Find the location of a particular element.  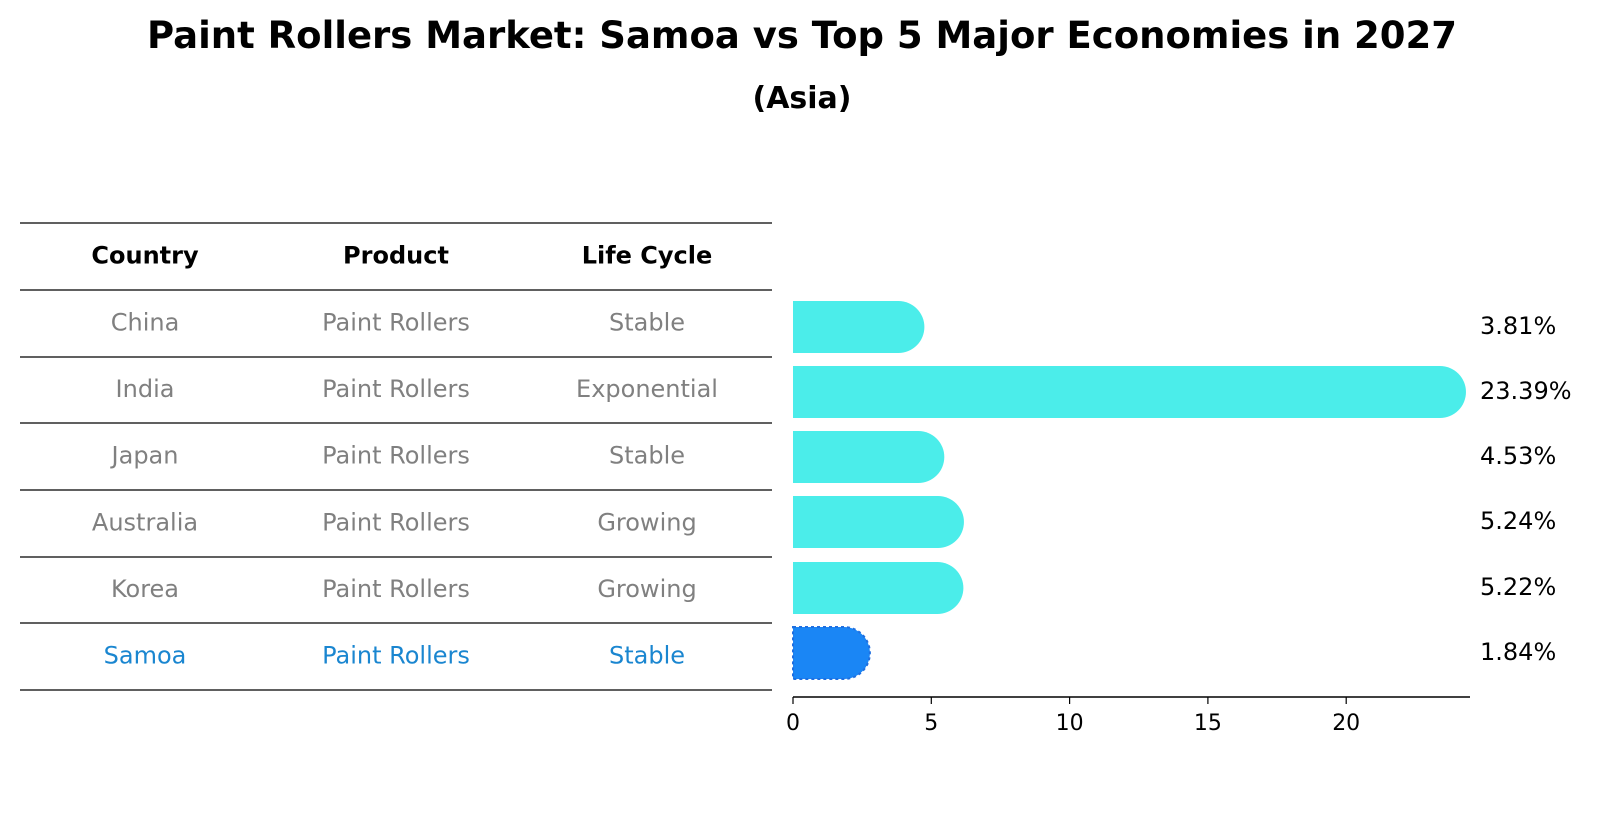

bar-value-label: 5.22% is located at coordinates (1518, 587).